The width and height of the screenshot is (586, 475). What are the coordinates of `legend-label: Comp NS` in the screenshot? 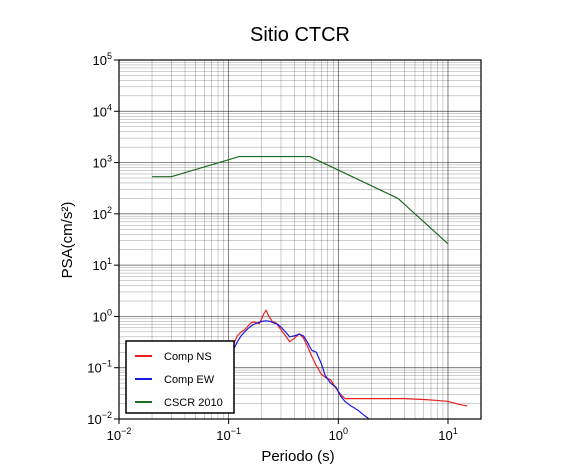 It's located at (188, 357).